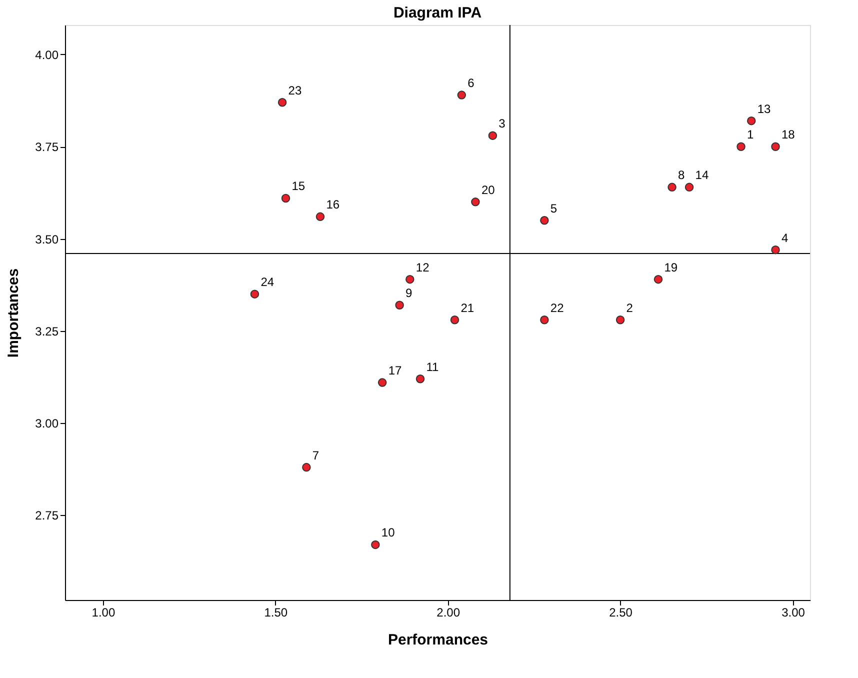  Describe the element at coordinates (47, 423) in the screenshot. I see `y-tick-label: 3.00` at that location.